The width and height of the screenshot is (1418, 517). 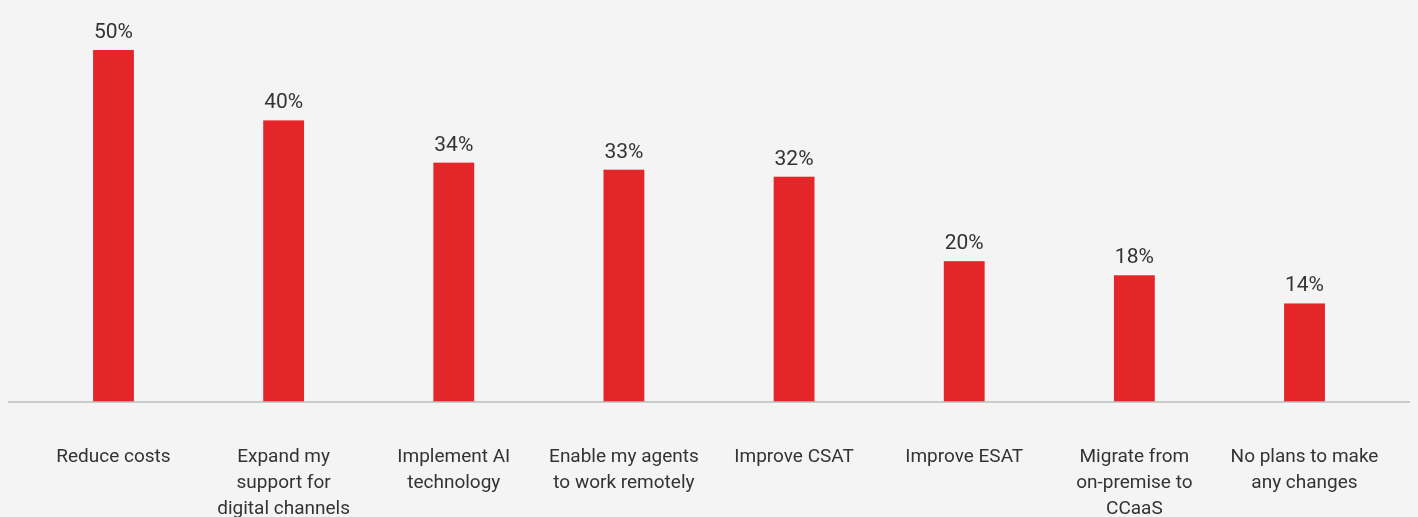 I want to click on data-label: 34%, so click(x=454, y=143).